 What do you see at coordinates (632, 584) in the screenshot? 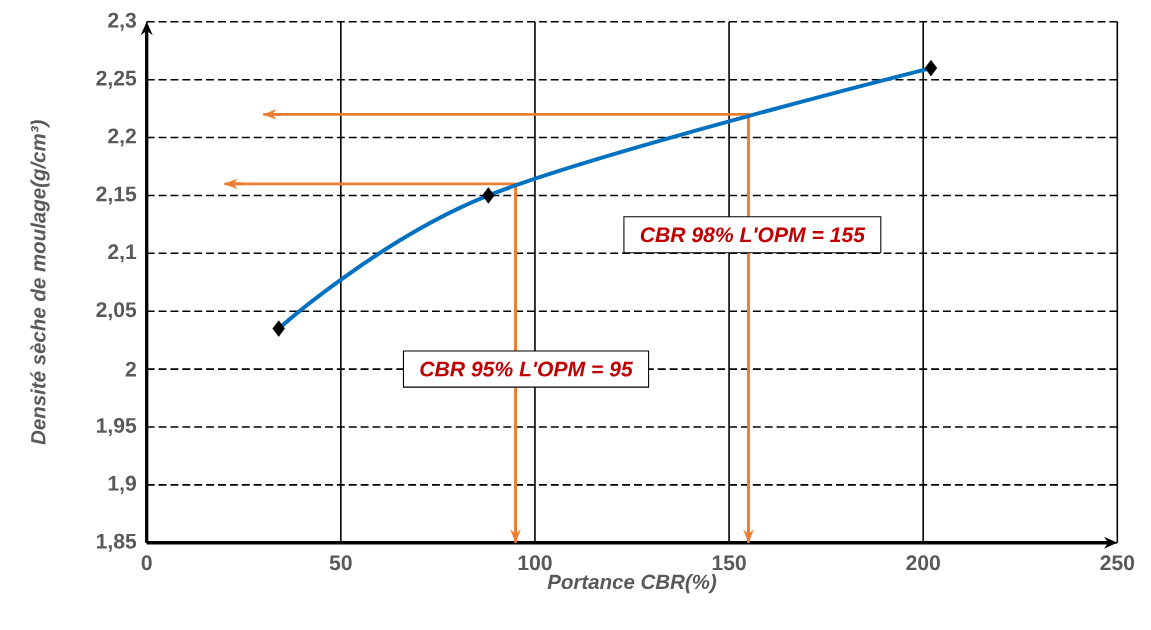
I see `x-axis-title: Portance CBR(%)` at bounding box center [632, 584].